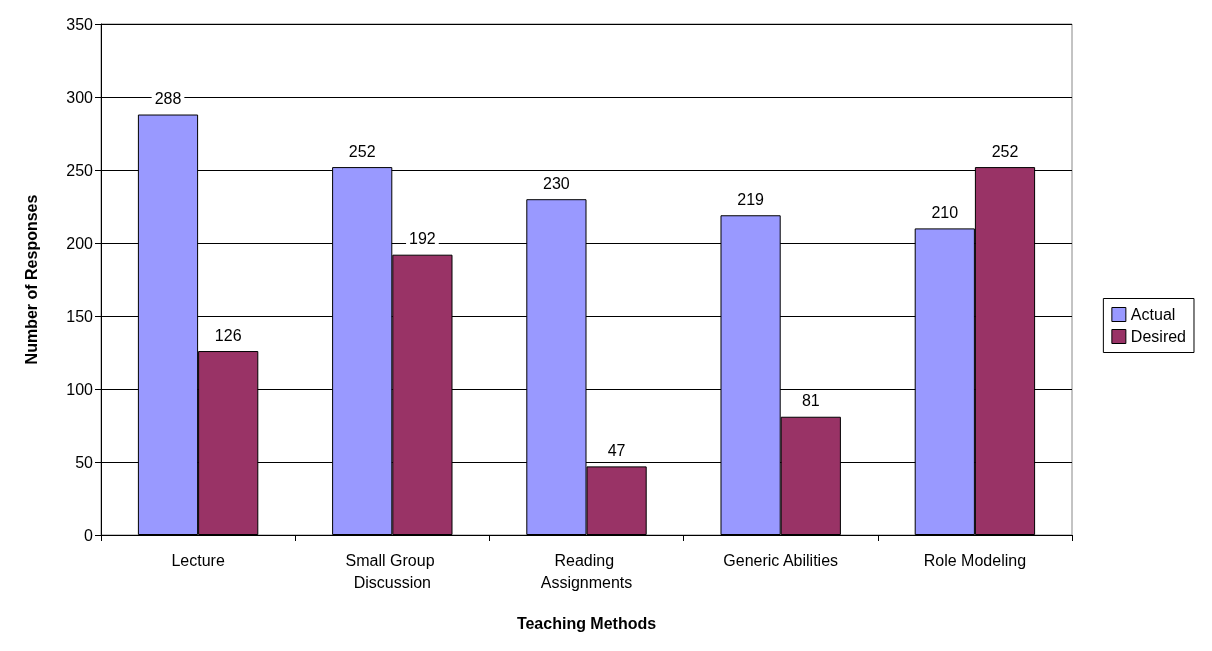  Describe the element at coordinates (810, 401) in the screenshot. I see `data-label: 81` at that location.